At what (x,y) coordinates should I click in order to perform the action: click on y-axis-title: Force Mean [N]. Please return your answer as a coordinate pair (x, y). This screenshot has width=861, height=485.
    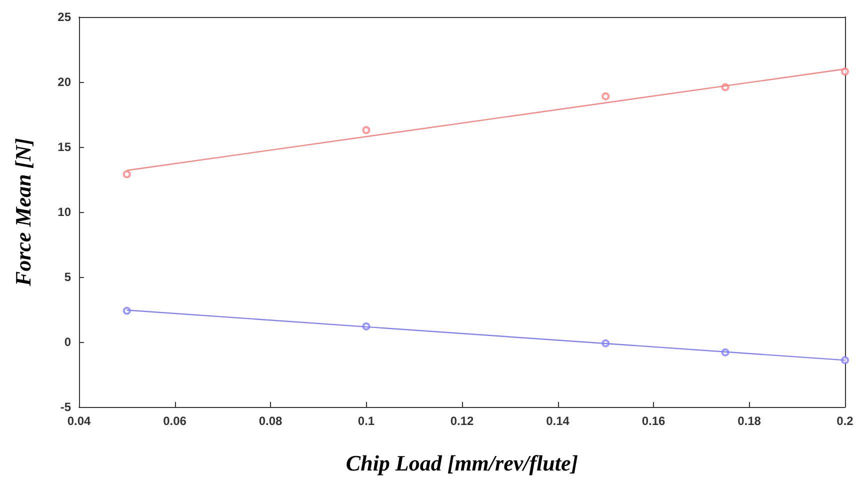
    Looking at the image, I should click on (23, 212).